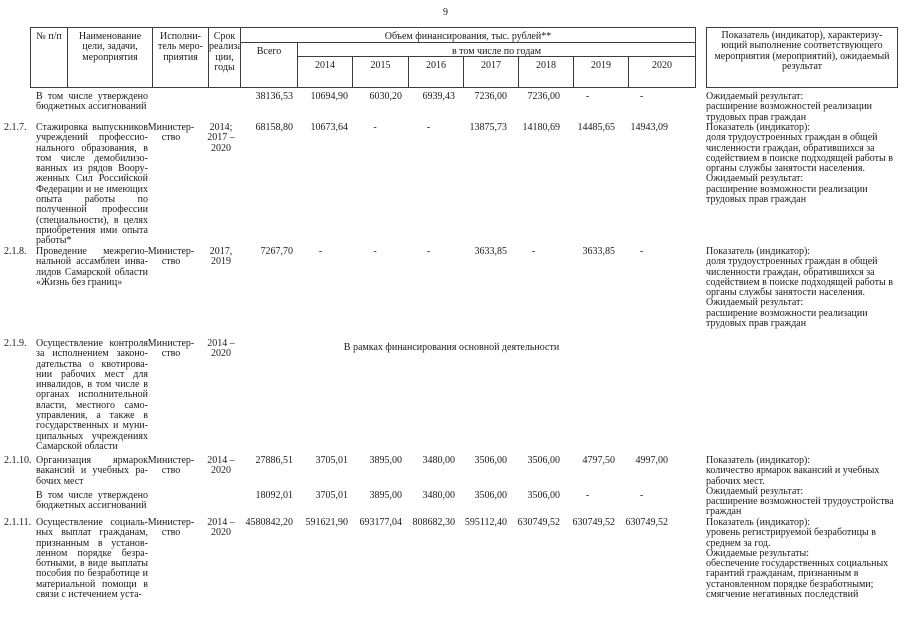 The image size is (905, 640). I want to click on value-2014: 591621,90, so click(327, 522).